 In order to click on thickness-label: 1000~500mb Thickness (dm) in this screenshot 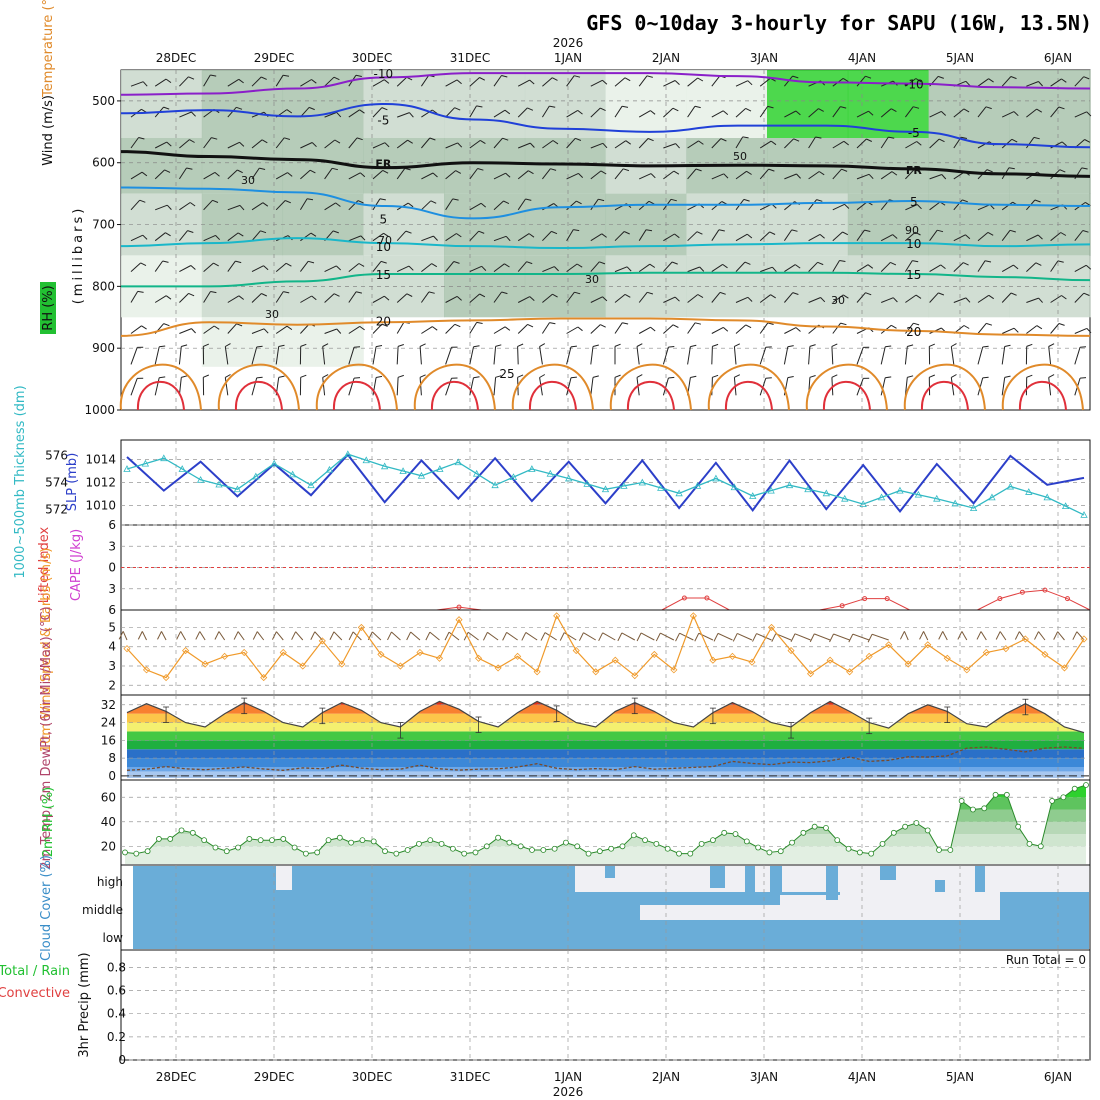, I will do `click(20, 481)`.